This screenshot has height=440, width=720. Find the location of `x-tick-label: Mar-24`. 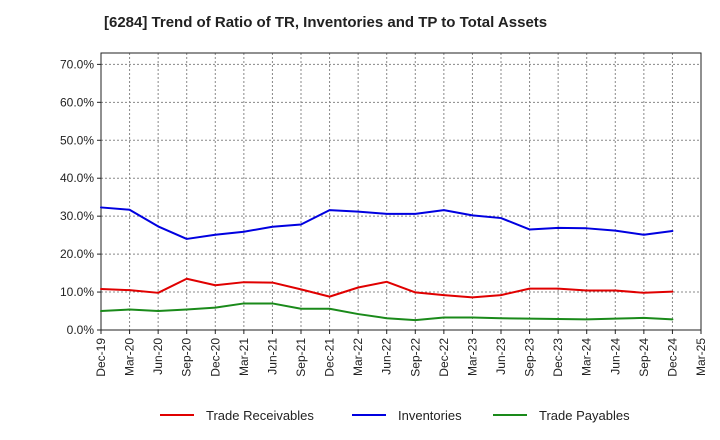

x-tick-label: Mar-24 is located at coordinates (587, 357).